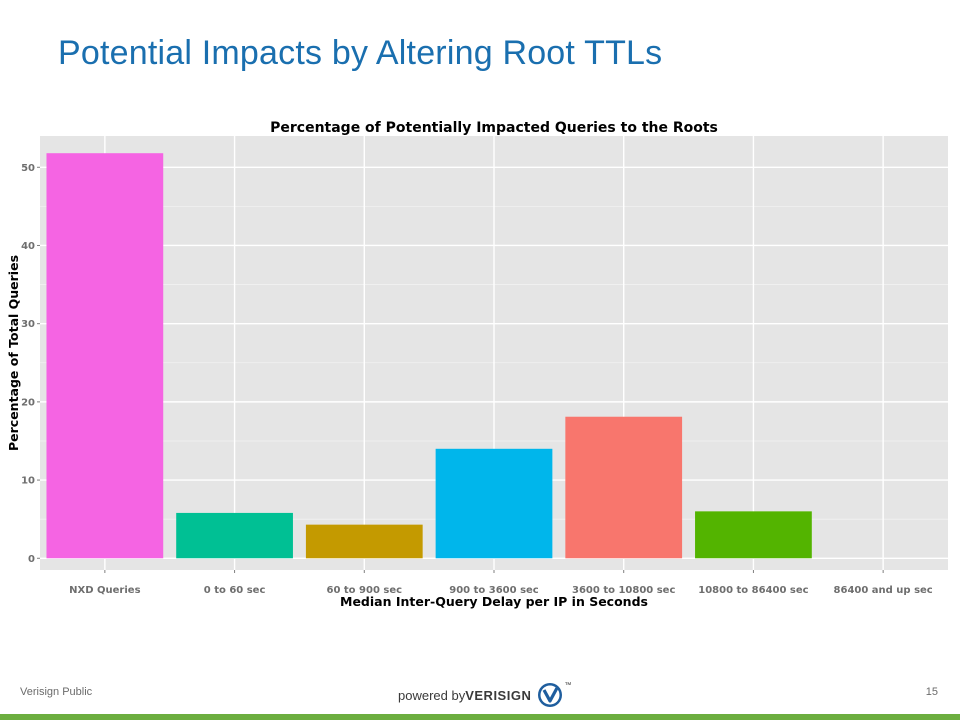 The height and width of the screenshot is (720, 960). Describe the element at coordinates (235, 590) in the screenshot. I see `x-tick-label: 0 to 60 sec` at that location.